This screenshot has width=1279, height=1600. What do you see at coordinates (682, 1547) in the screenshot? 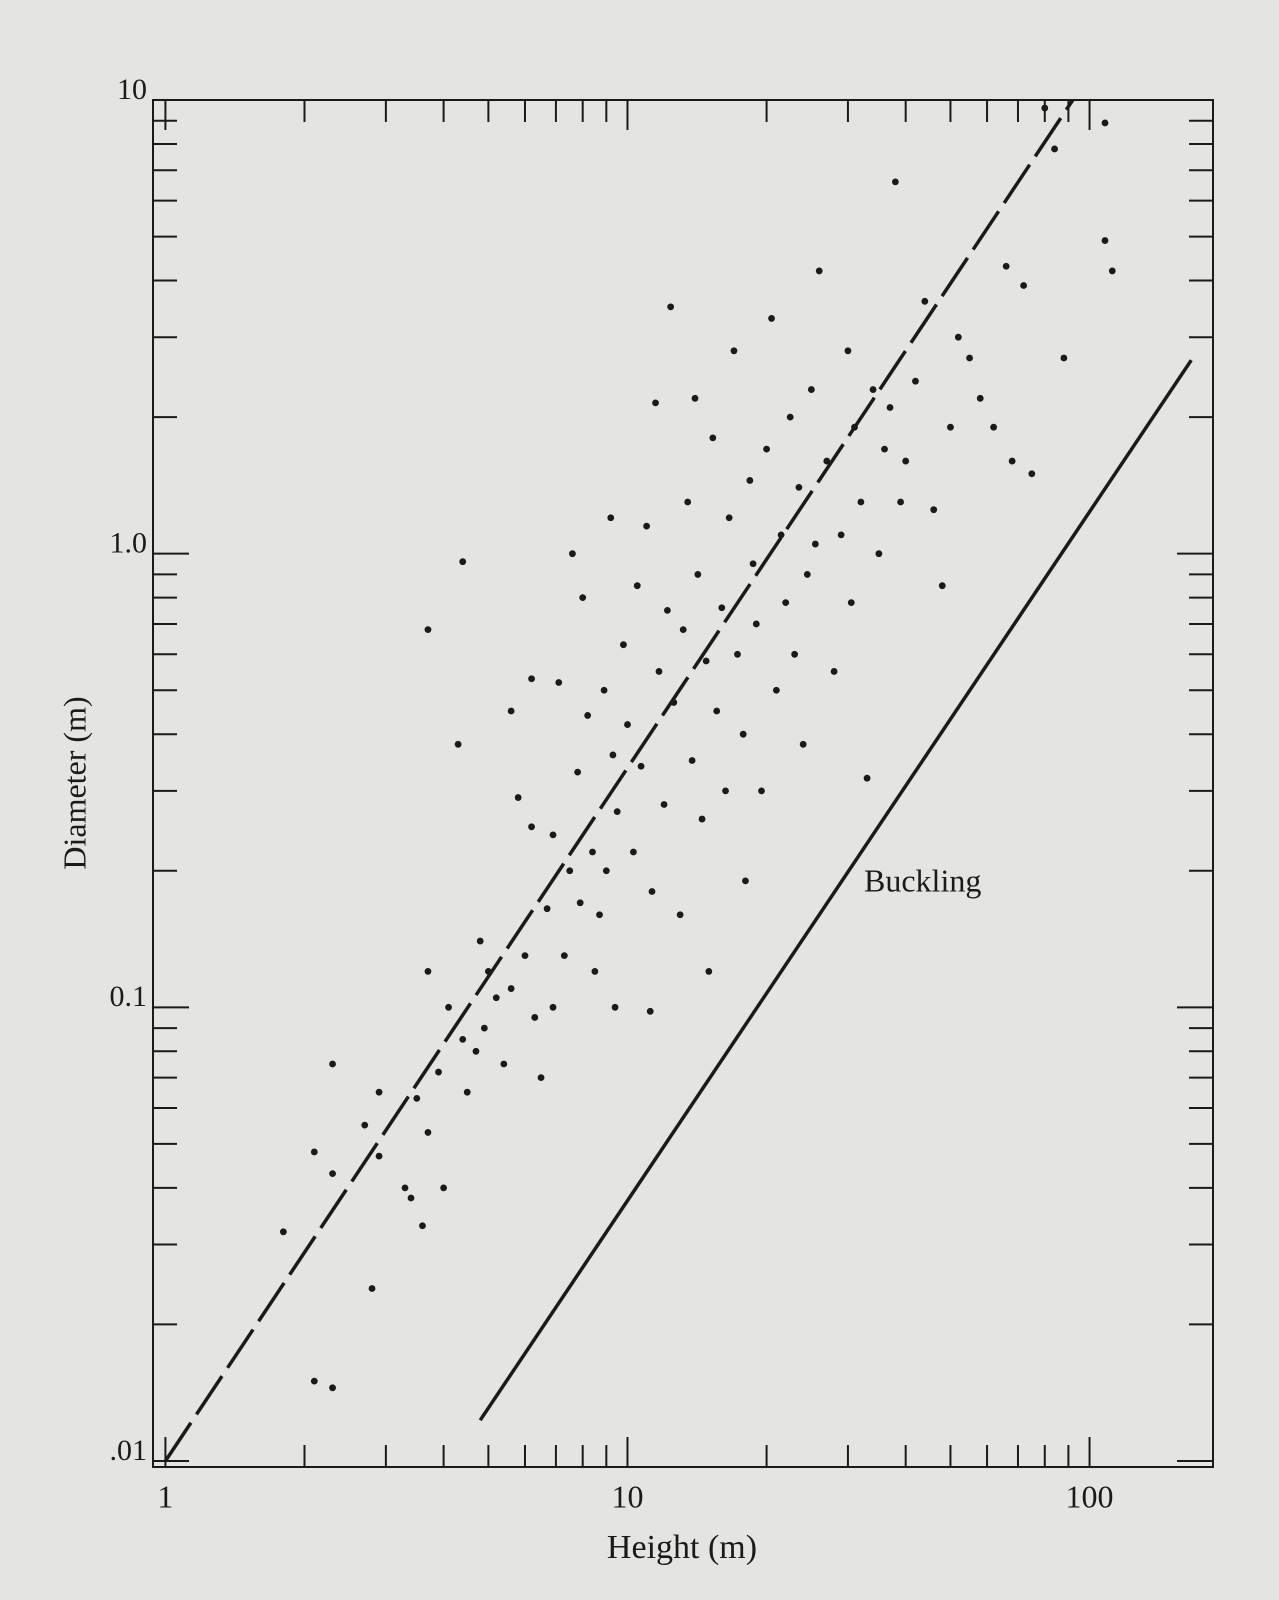
I see `x-axis-label: Height (m)` at bounding box center [682, 1547].